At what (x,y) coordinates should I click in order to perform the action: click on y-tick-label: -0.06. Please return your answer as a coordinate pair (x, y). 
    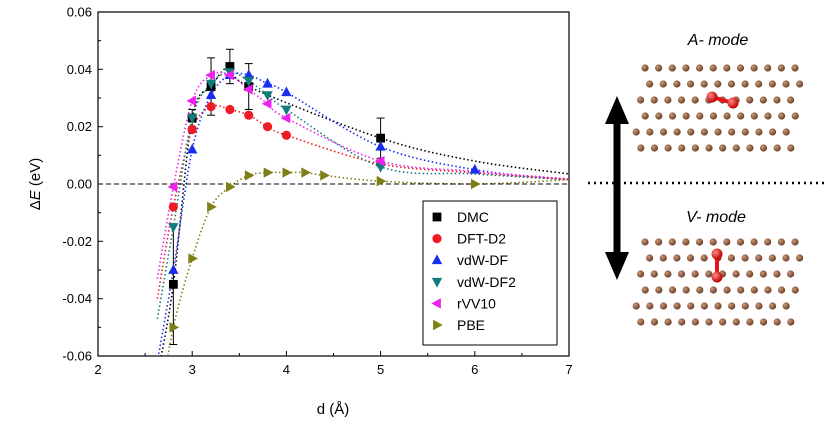
    Looking at the image, I should click on (77, 356).